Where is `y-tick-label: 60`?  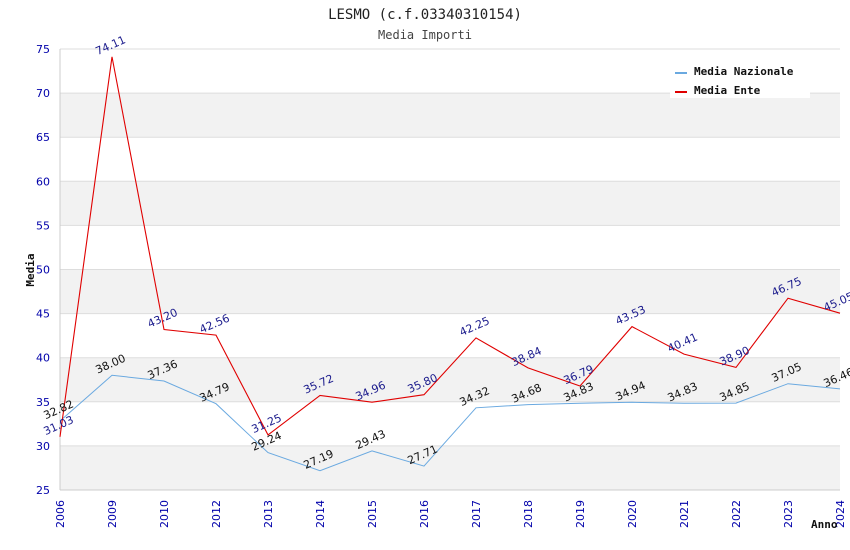
y-tick-label: 60 is located at coordinates (43, 181).